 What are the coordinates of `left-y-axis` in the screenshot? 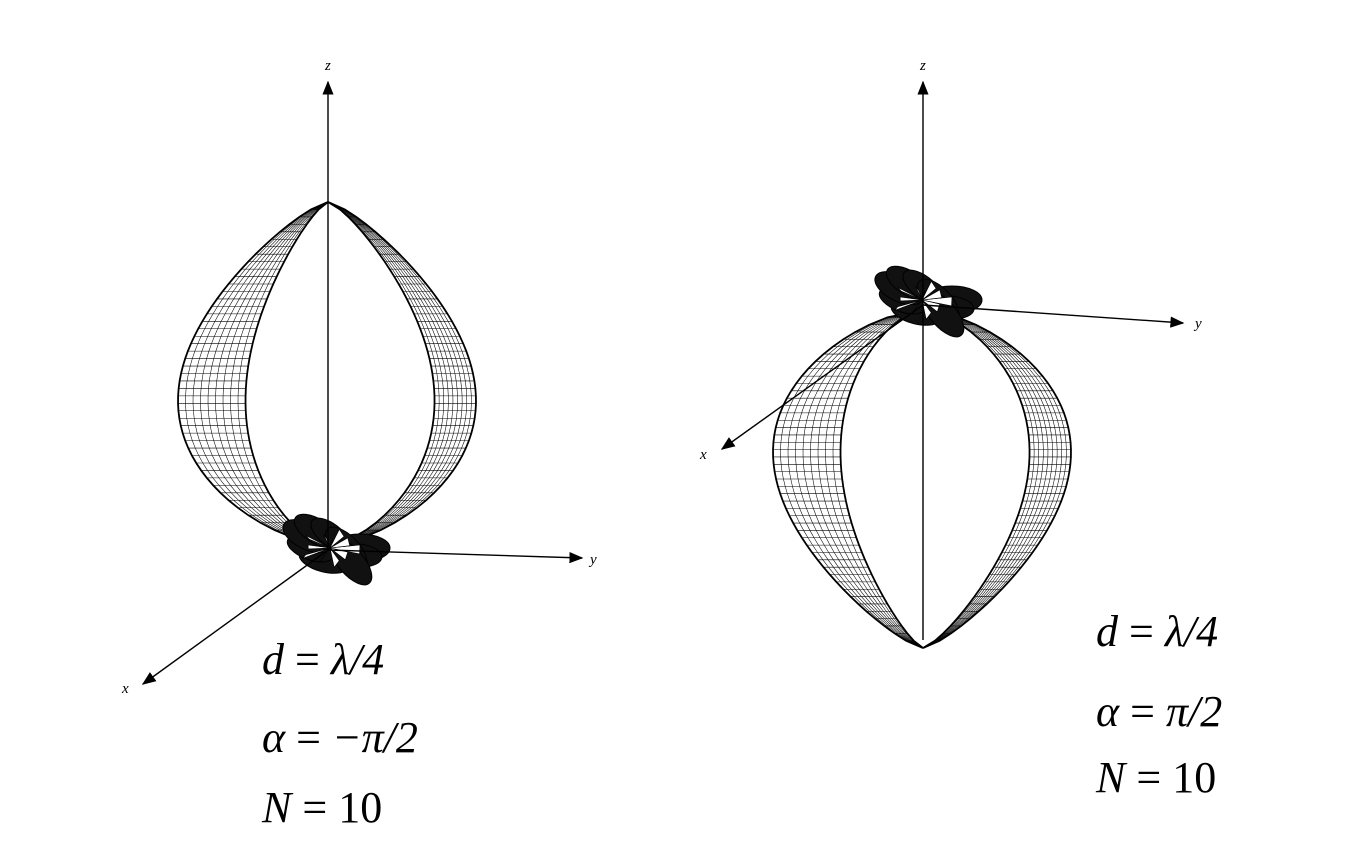 It's located at (455, 556).